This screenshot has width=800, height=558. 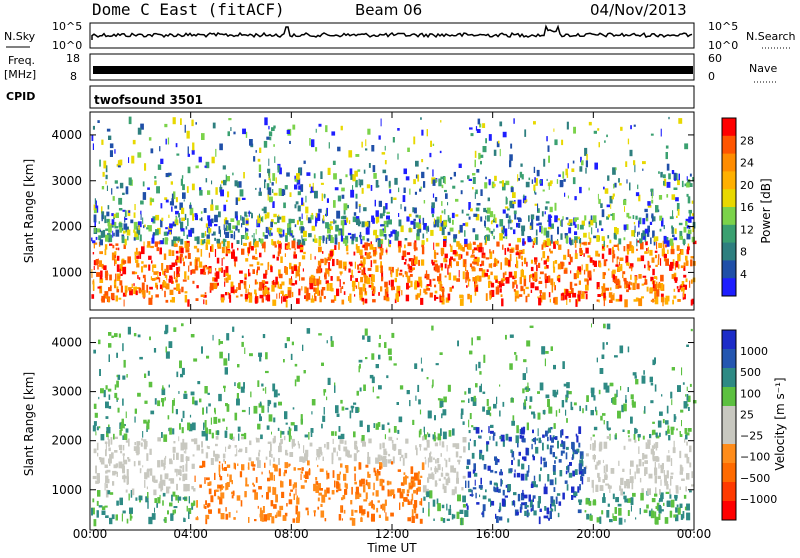 What do you see at coordinates (73, 76) in the screenshot?
I see `freq-tick-bottom: 8` at bounding box center [73, 76].